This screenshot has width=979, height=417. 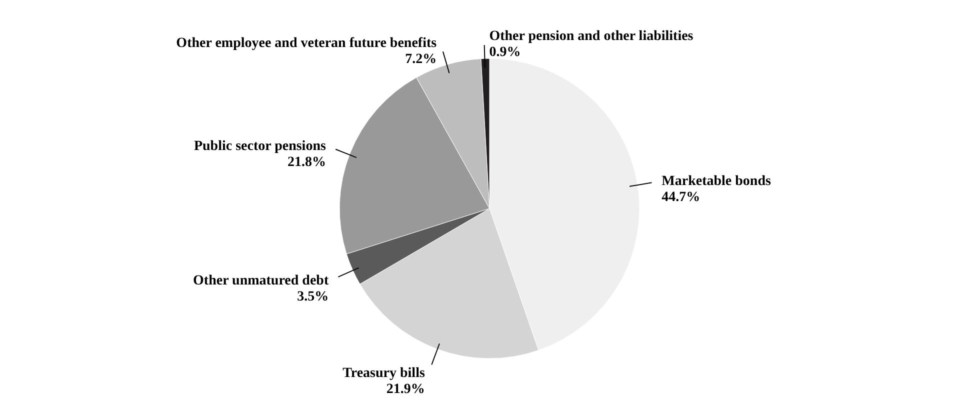 What do you see at coordinates (505, 52) in the screenshot?
I see `data-label: 0.9%` at bounding box center [505, 52].